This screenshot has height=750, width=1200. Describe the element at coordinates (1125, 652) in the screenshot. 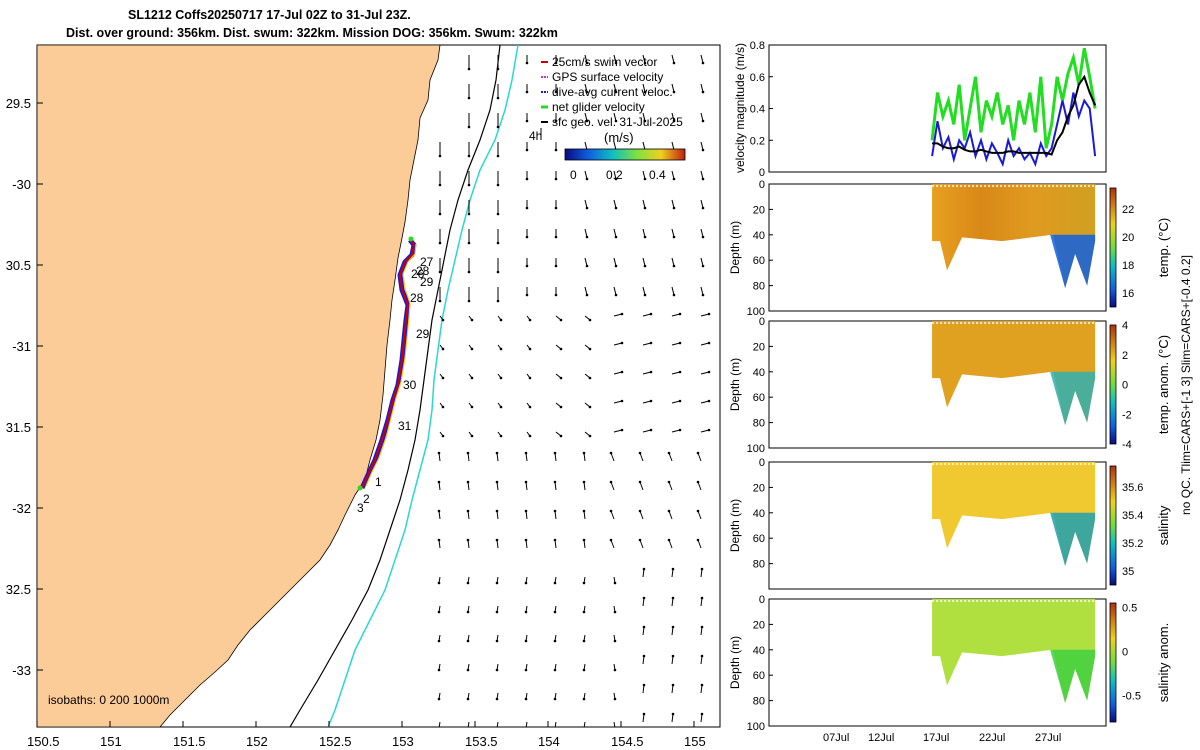

I see `colorbar-tick-label: 0` at that location.